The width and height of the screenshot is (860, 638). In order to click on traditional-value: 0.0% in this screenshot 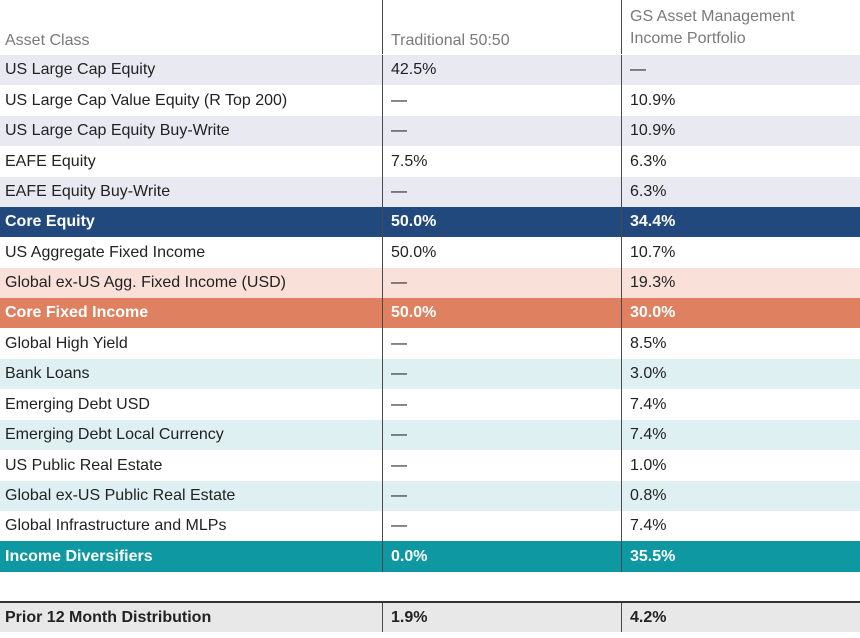, I will do `click(501, 556)`.